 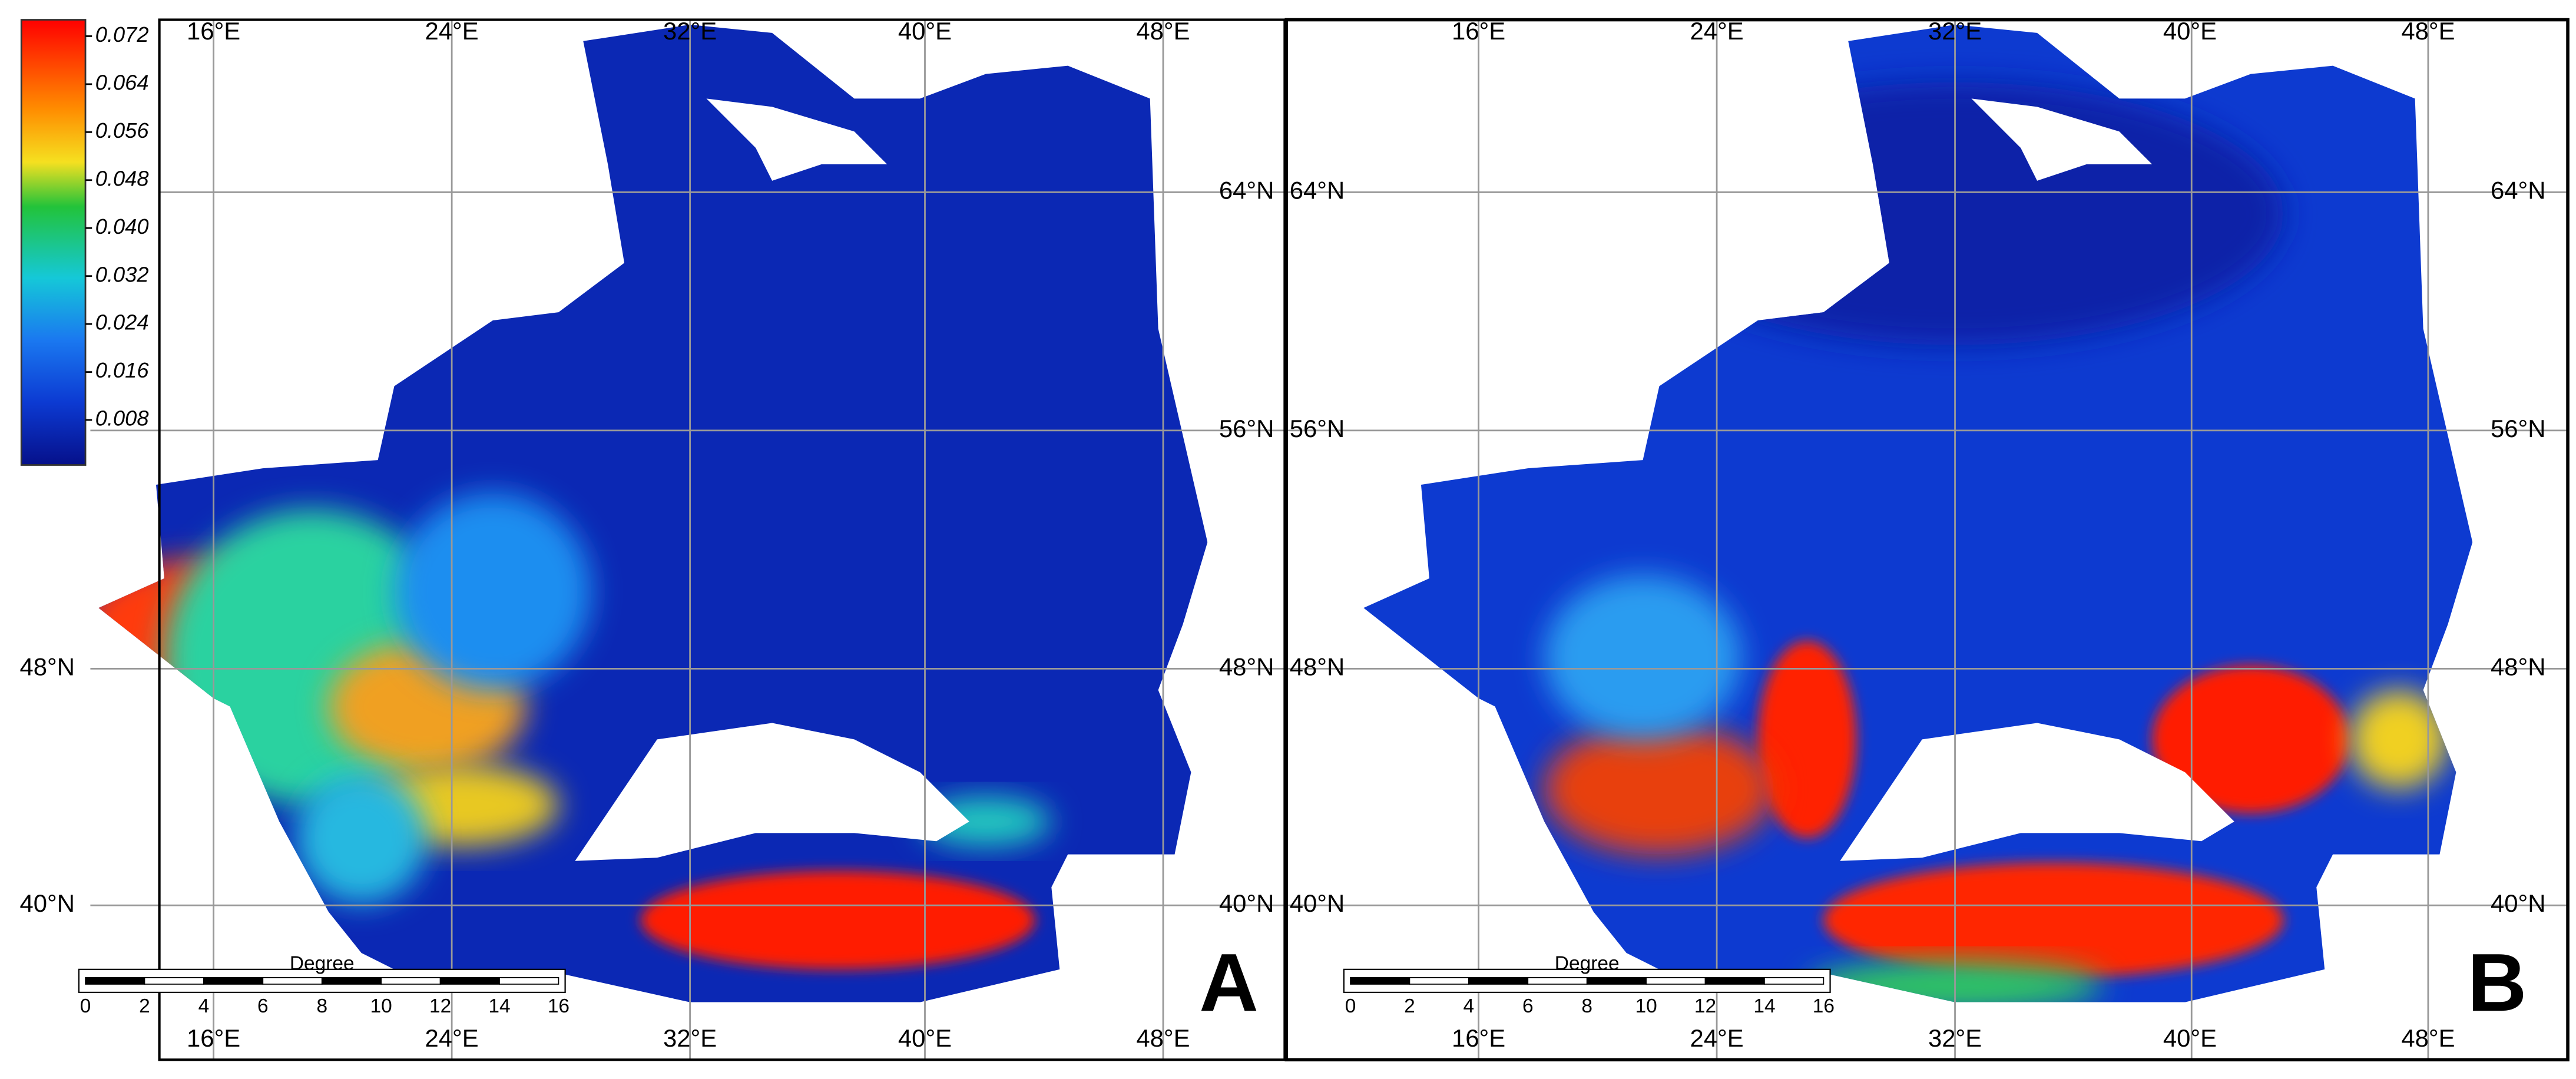 I want to click on colorbar-label: 0.064, so click(x=122, y=82).